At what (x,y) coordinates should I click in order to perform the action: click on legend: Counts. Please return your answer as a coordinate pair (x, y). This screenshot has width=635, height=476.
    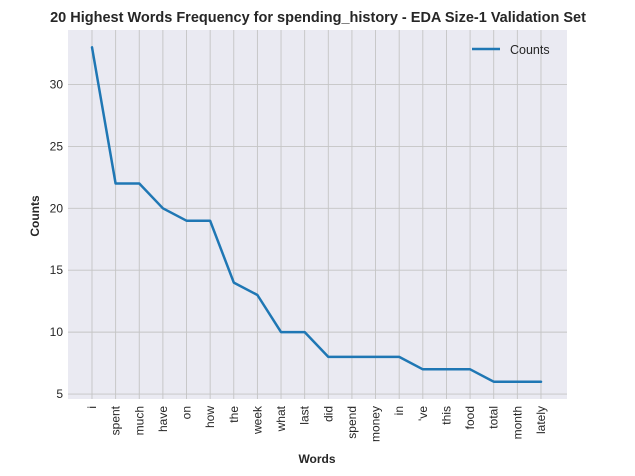
    Looking at the image, I should click on (511, 50).